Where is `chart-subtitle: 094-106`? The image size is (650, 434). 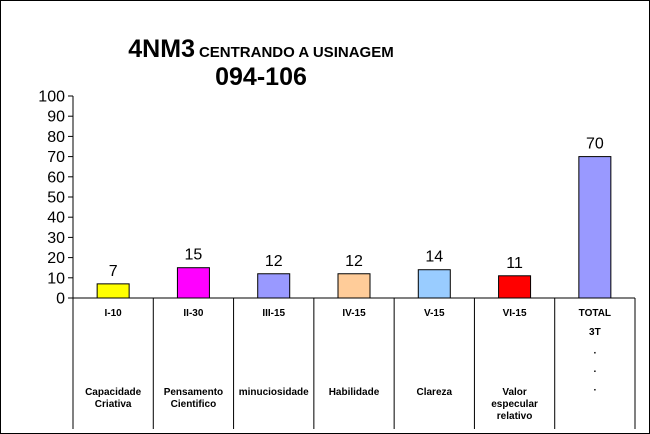 chart-subtitle: 094-106 is located at coordinates (261, 77).